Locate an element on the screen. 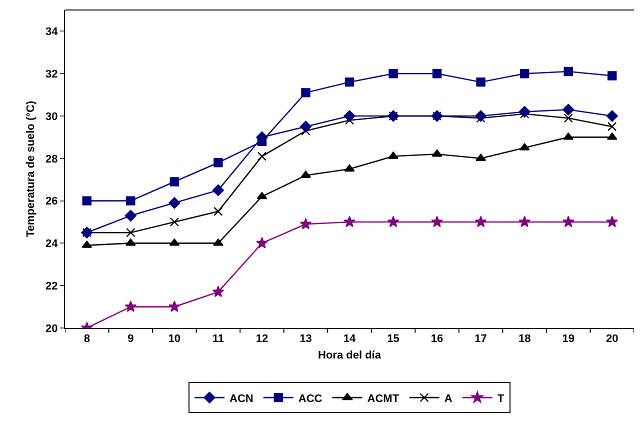 The height and width of the screenshot is (421, 642). x-tick-label: 11 is located at coordinates (218, 339).